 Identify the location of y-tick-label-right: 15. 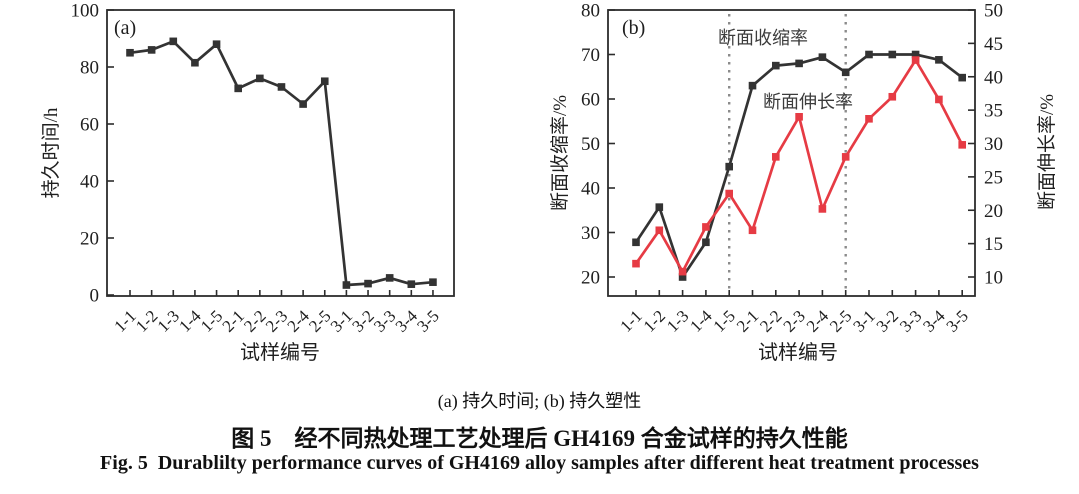
(993, 244).